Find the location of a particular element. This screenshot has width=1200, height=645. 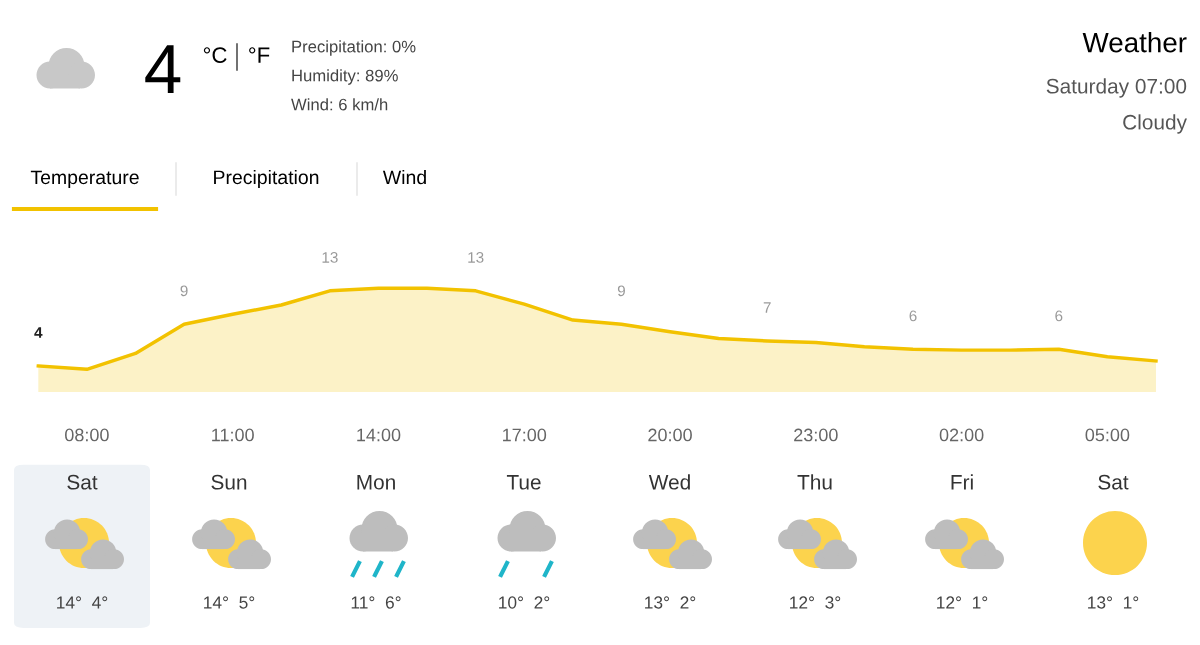

x-tick-label: 11:00 is located at coordinates (233, 435).